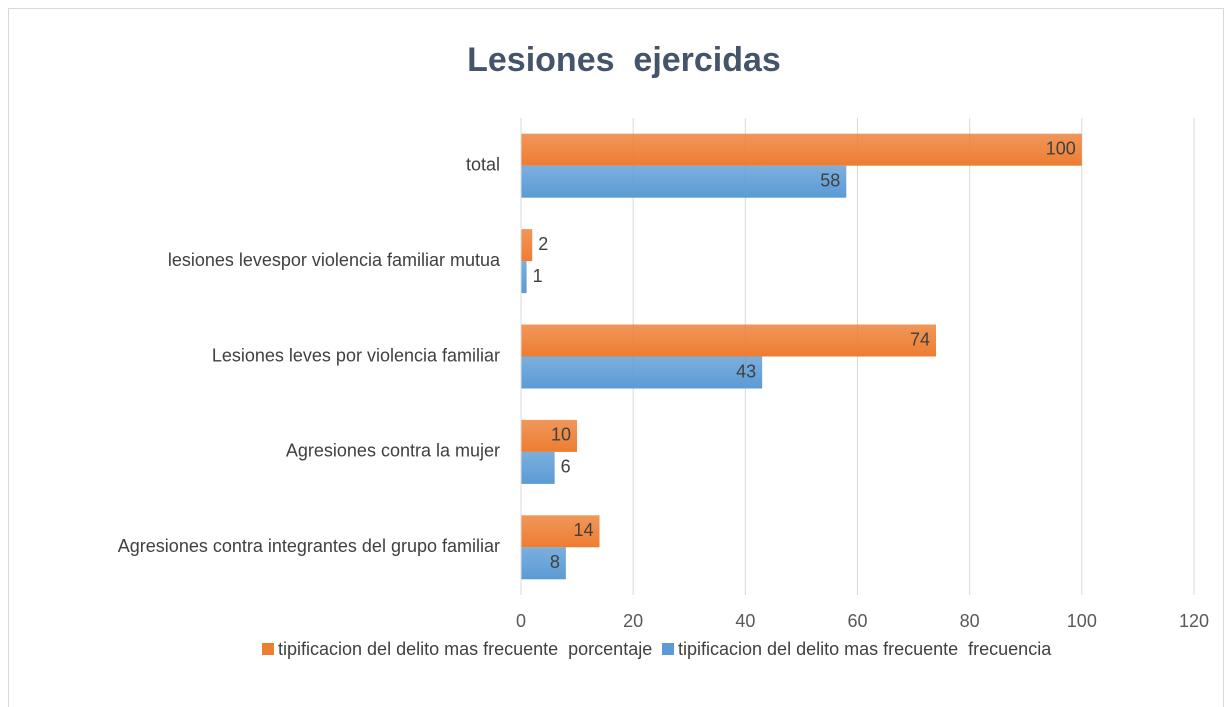 The height and width of the screenshot is (707, 1232). What do you see at coordinates (746, 371) in the screenshot?
I see `data-label: 43` at bounding box center [746, 371].